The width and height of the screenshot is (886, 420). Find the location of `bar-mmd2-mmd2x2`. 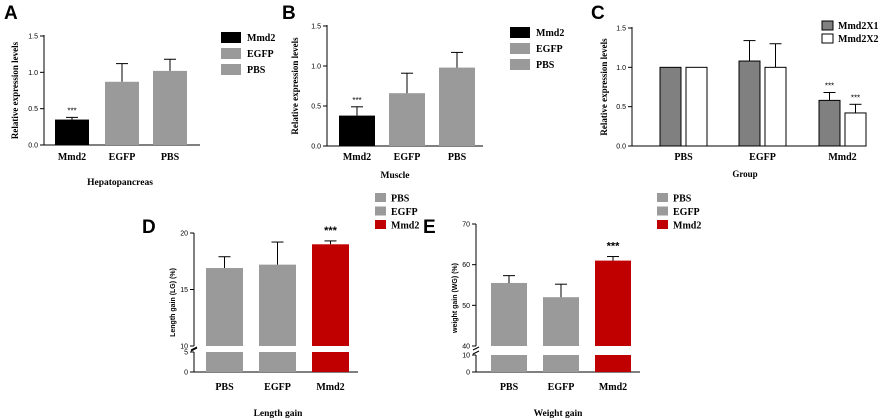

bar-mmd2-mmd2x2 is located at coordinates (855, 129).